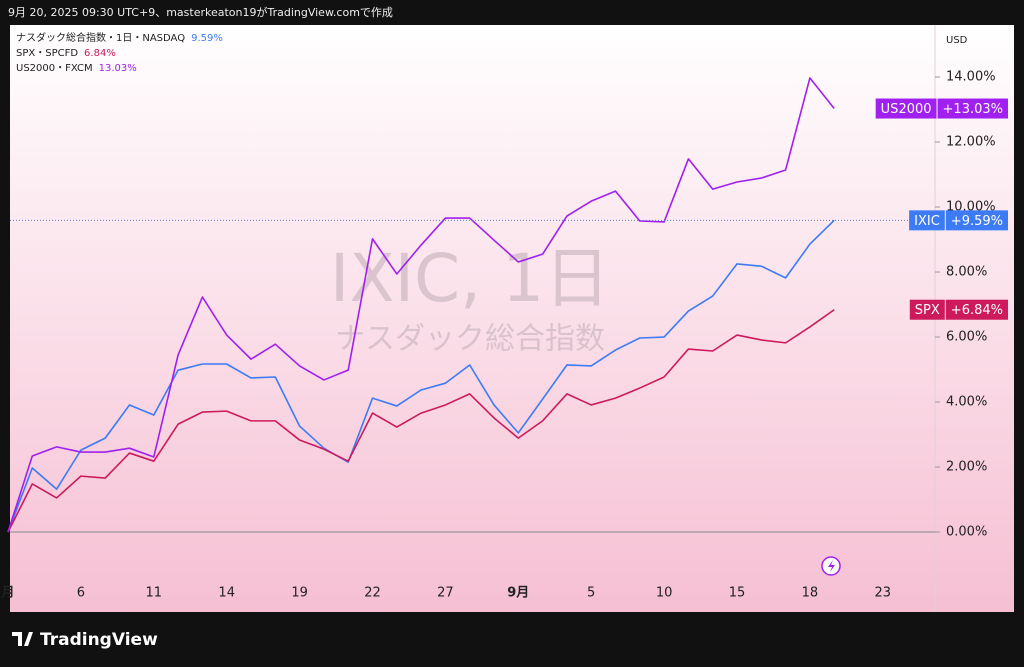 This screenshot has width=1024, height=667. Describe the element at coordinates (883, 593) in the screenshot. I see `x-tick-label: 23` at that location.